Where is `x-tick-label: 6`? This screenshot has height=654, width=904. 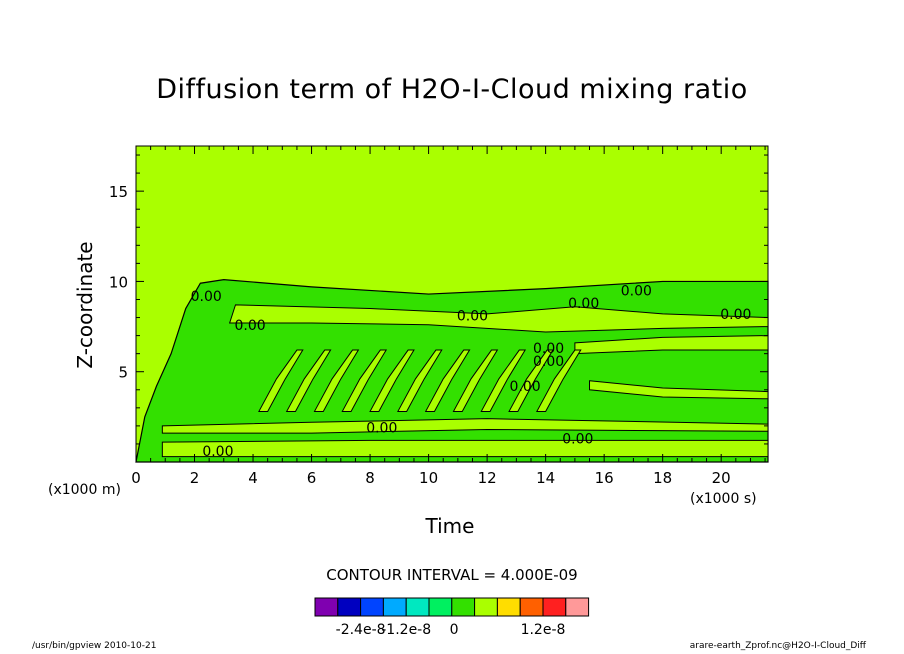 x-tick-label: 6 is located at coordinates (312, 478).